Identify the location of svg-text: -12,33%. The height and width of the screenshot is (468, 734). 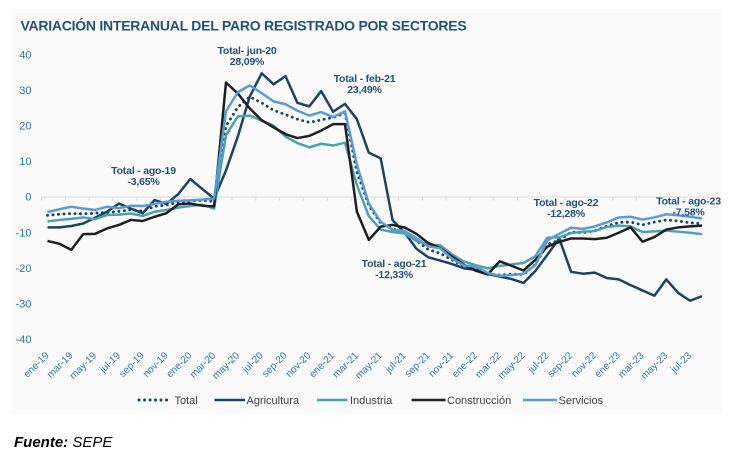
(394, 275).